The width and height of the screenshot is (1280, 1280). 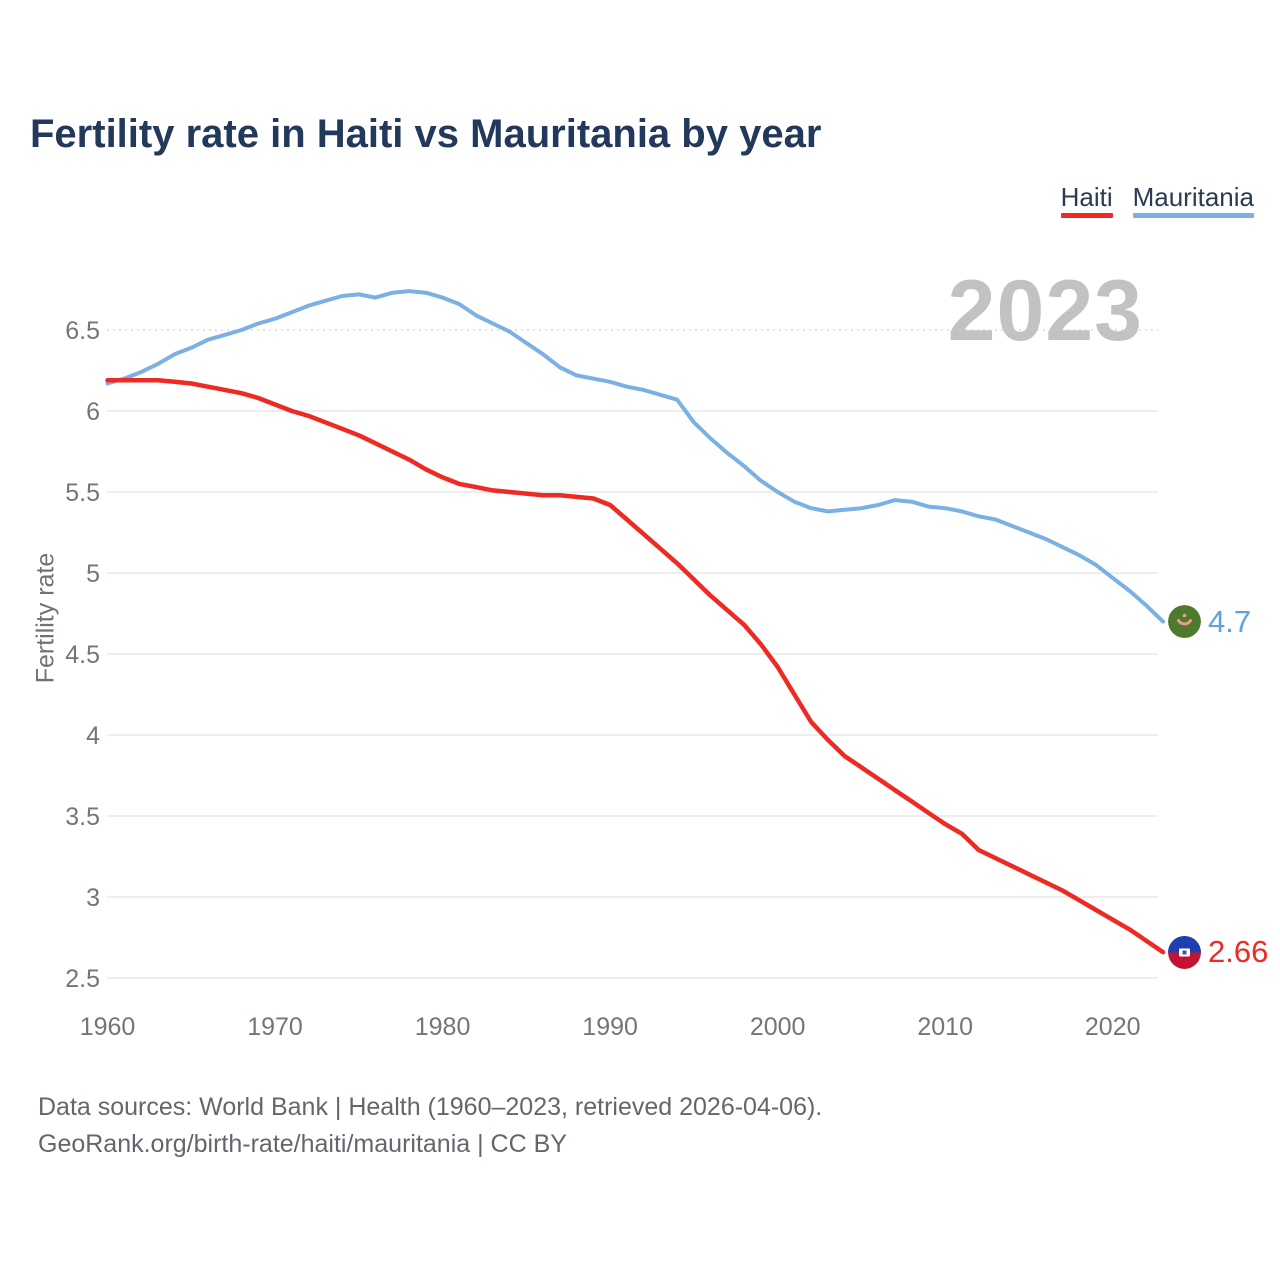 I want to click on x-tick-label: 1960, so click(x=108, y=1027).